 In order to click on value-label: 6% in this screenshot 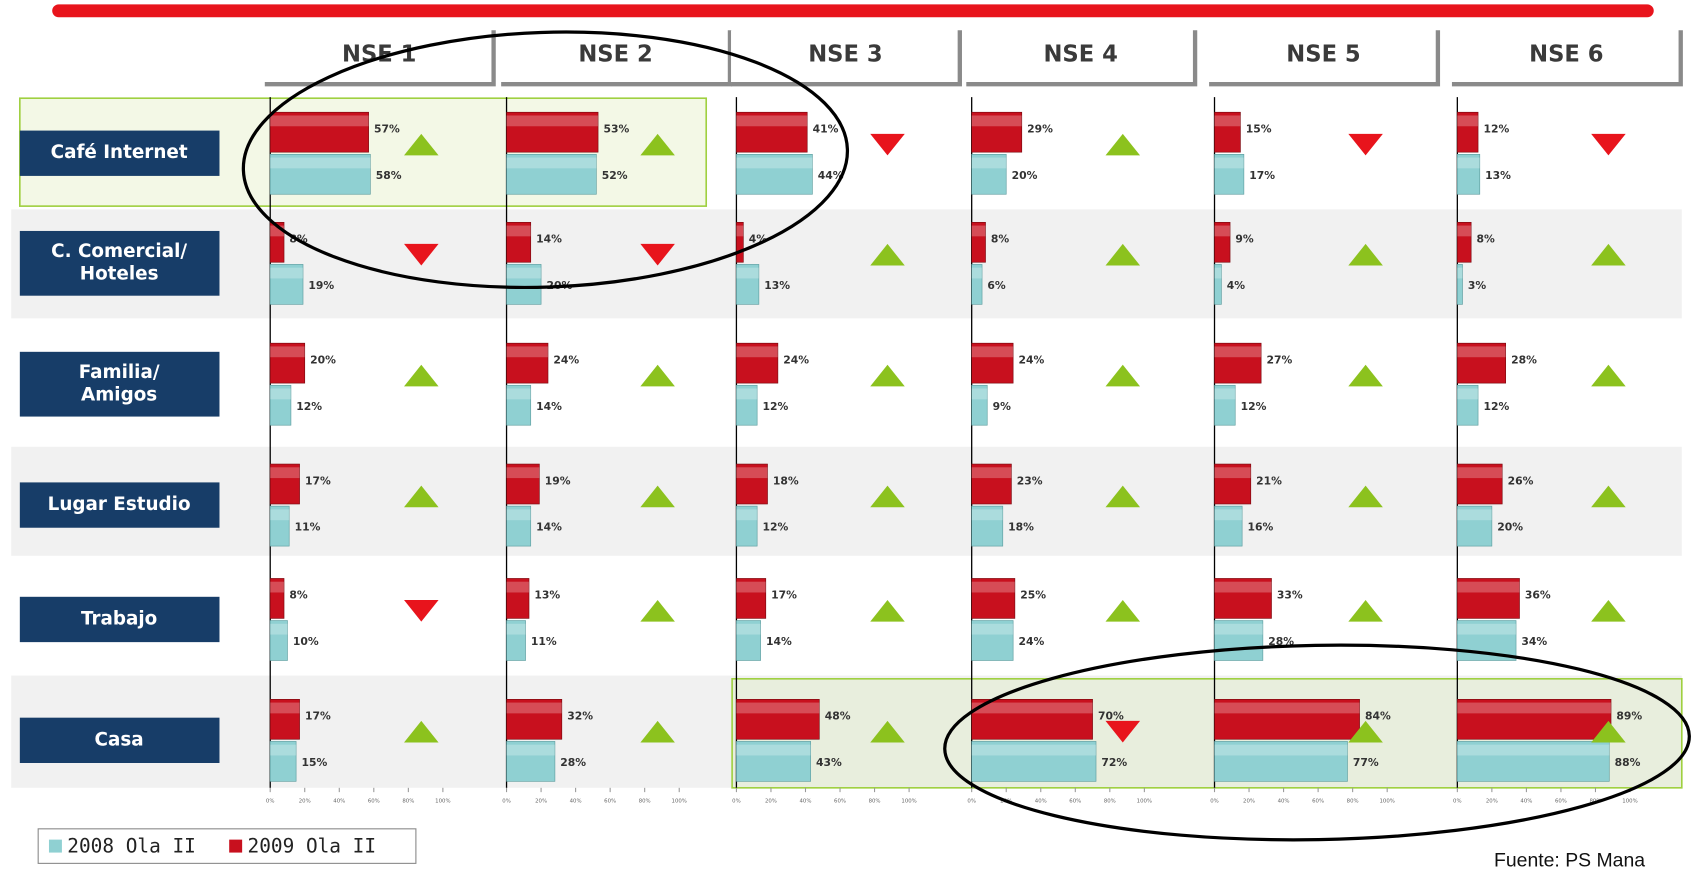, I will do `click(996, 285)`.